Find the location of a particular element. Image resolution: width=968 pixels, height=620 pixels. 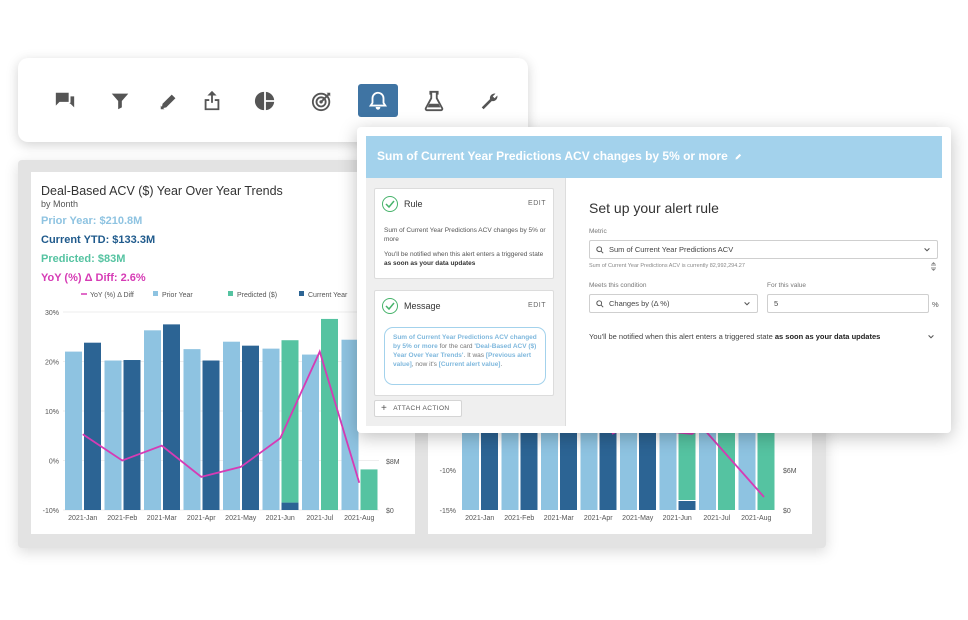

share-icon is located at coordinates (212, 101).